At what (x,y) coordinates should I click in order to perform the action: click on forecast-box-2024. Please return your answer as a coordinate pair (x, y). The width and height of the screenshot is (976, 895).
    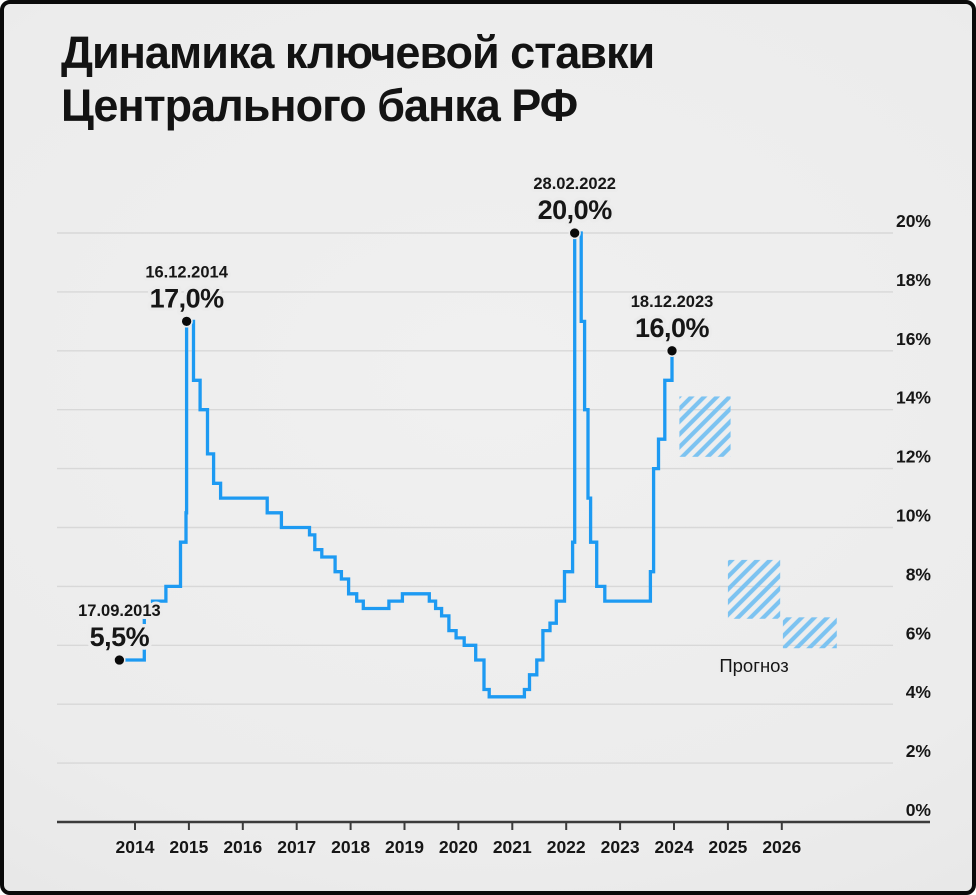
    Looking at the image, I should click on (705, 426).